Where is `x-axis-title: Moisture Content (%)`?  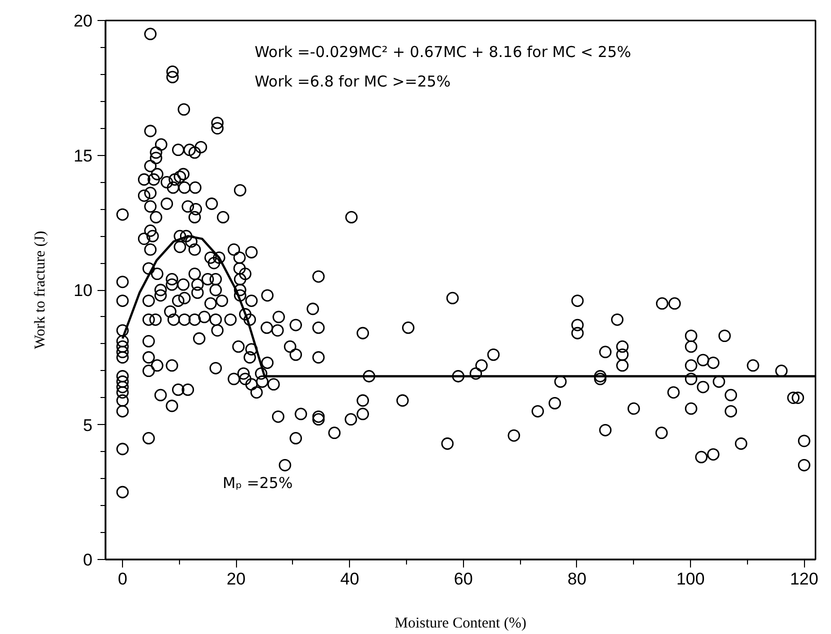 x-axis-title: Moisture Content (%) is located at coordinates (460, 624).